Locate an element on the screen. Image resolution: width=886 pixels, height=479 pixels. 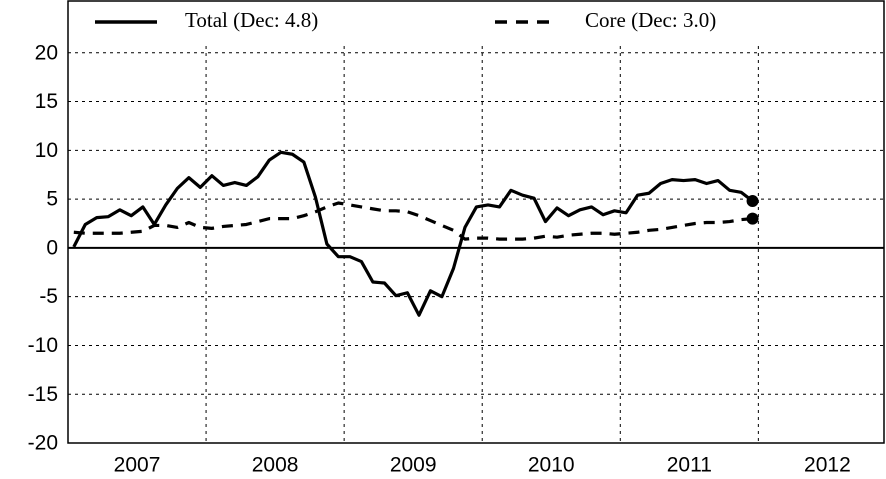
y-tick-label: -15 is located at coordinates (43, 394).